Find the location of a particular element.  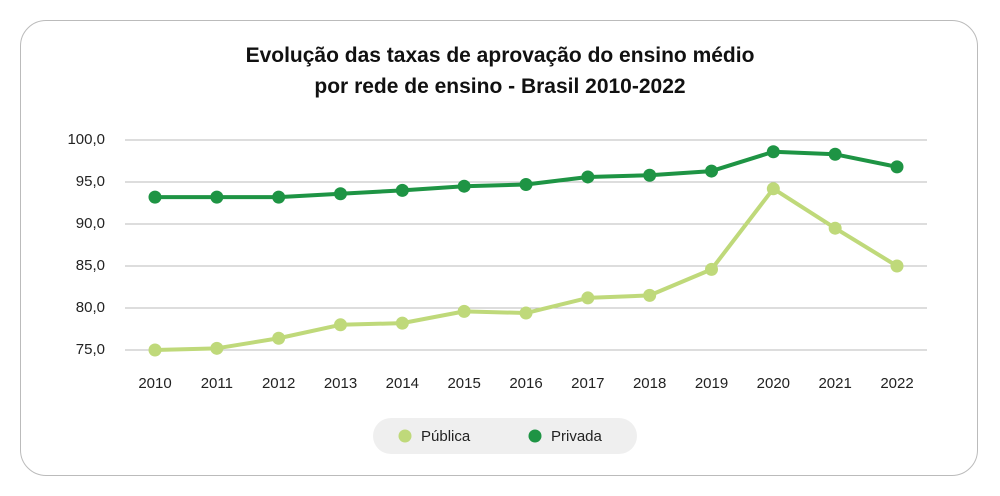

x-tick-label: 2014 is located at coordinates (402, 383).